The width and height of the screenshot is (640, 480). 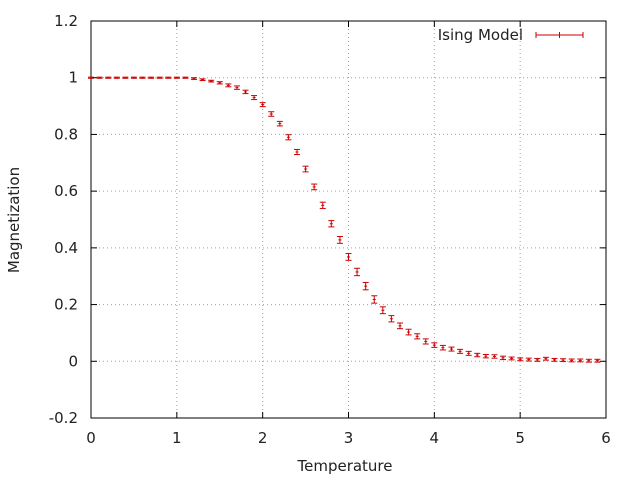 I want to click on x-tick-label: 3, so click(x=349, y=438).